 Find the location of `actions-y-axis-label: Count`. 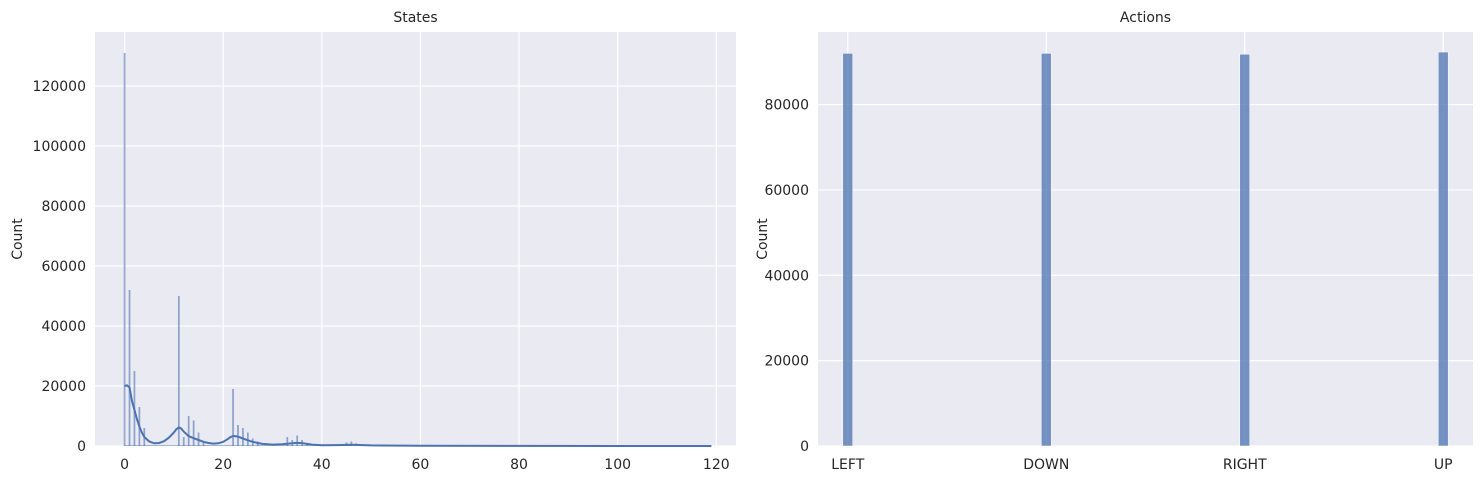

actions-y-axis-label: Count is located at coordinates (763, 239).